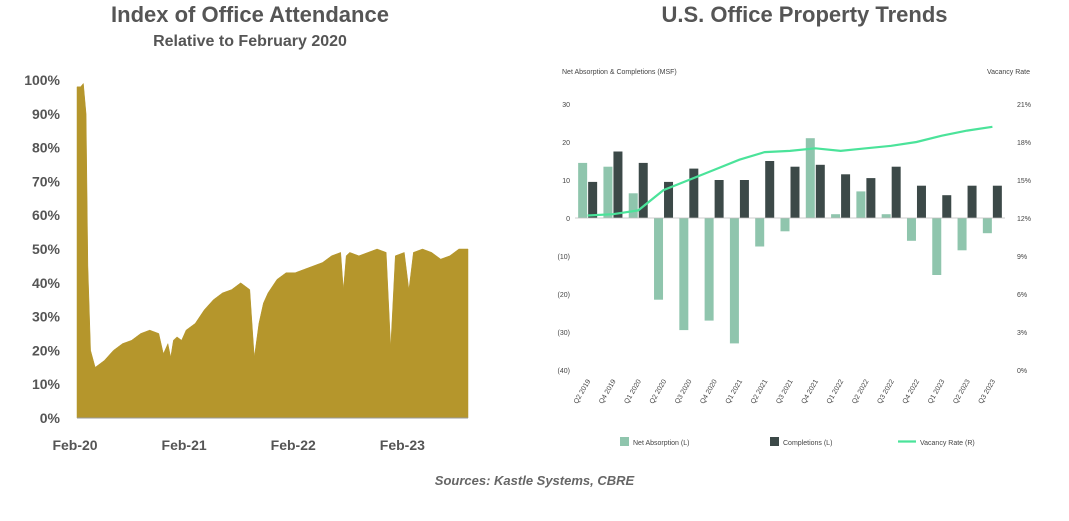  What do you see at coordinates (633, 391) in the screenshot?
I see `quarter-tick: Q1 2020` at bounding box center [633, 391].